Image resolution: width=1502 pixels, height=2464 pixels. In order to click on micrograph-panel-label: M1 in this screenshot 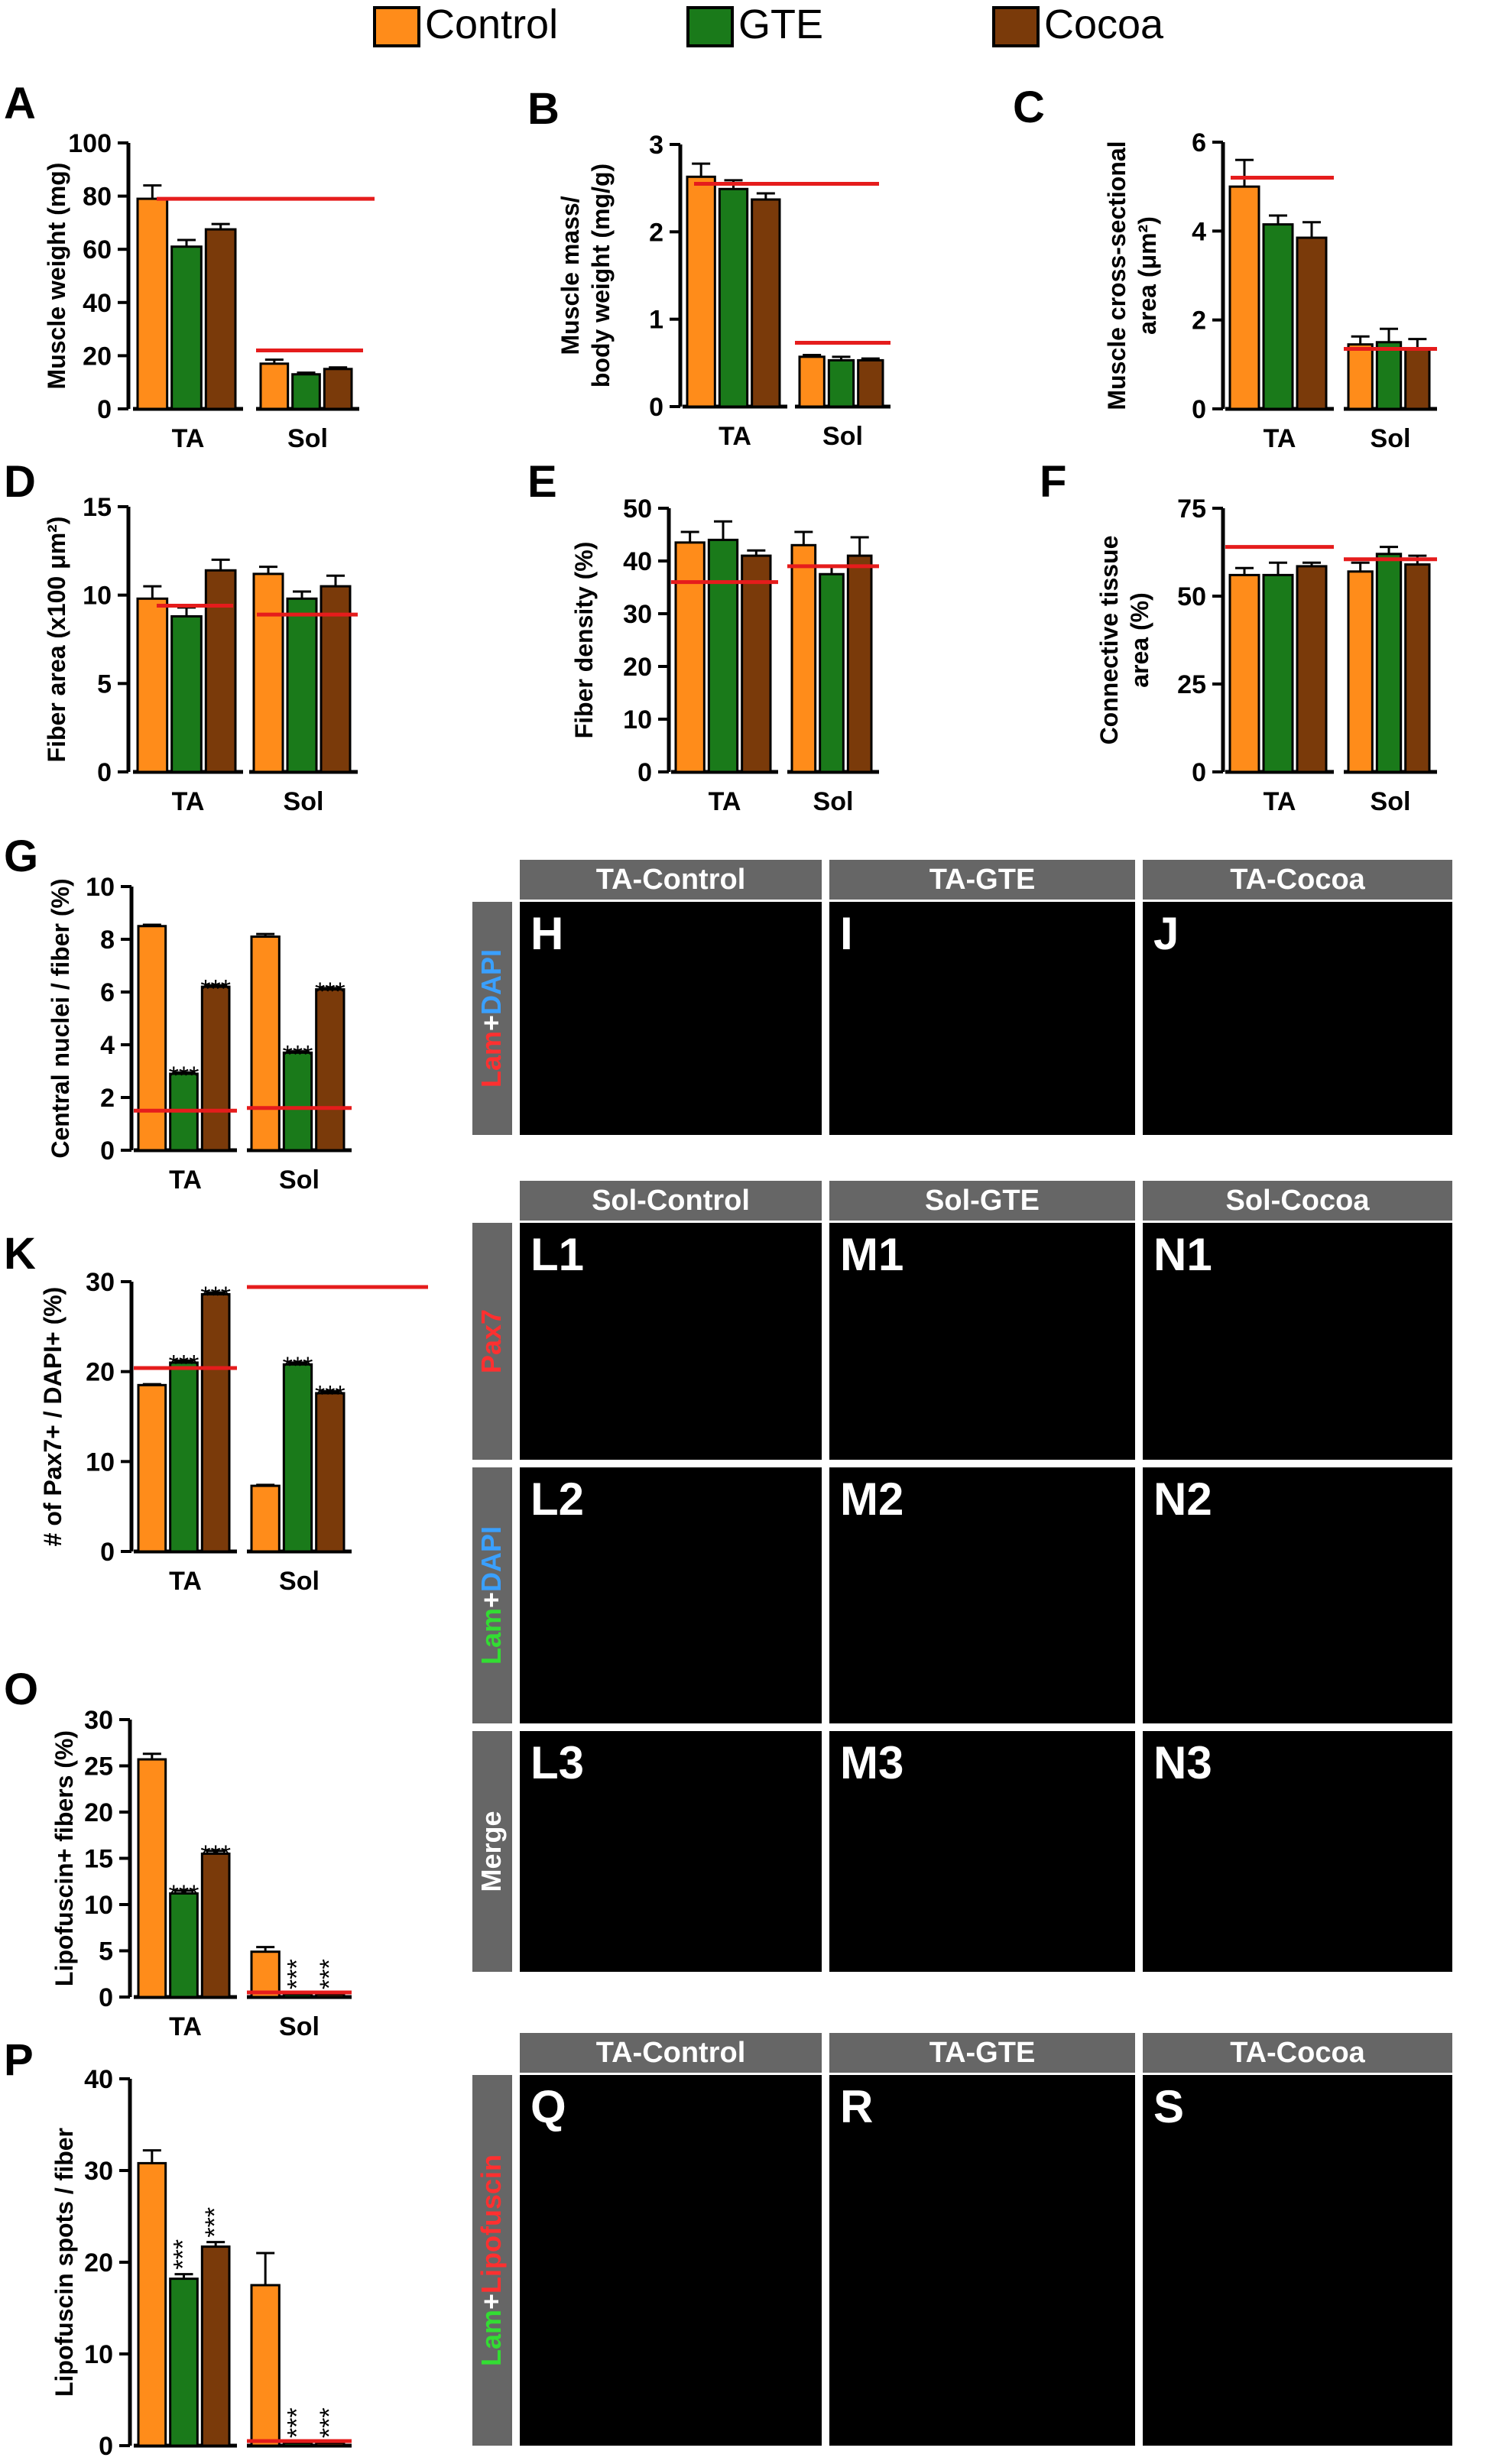, I will do `click(871, 1254)`.